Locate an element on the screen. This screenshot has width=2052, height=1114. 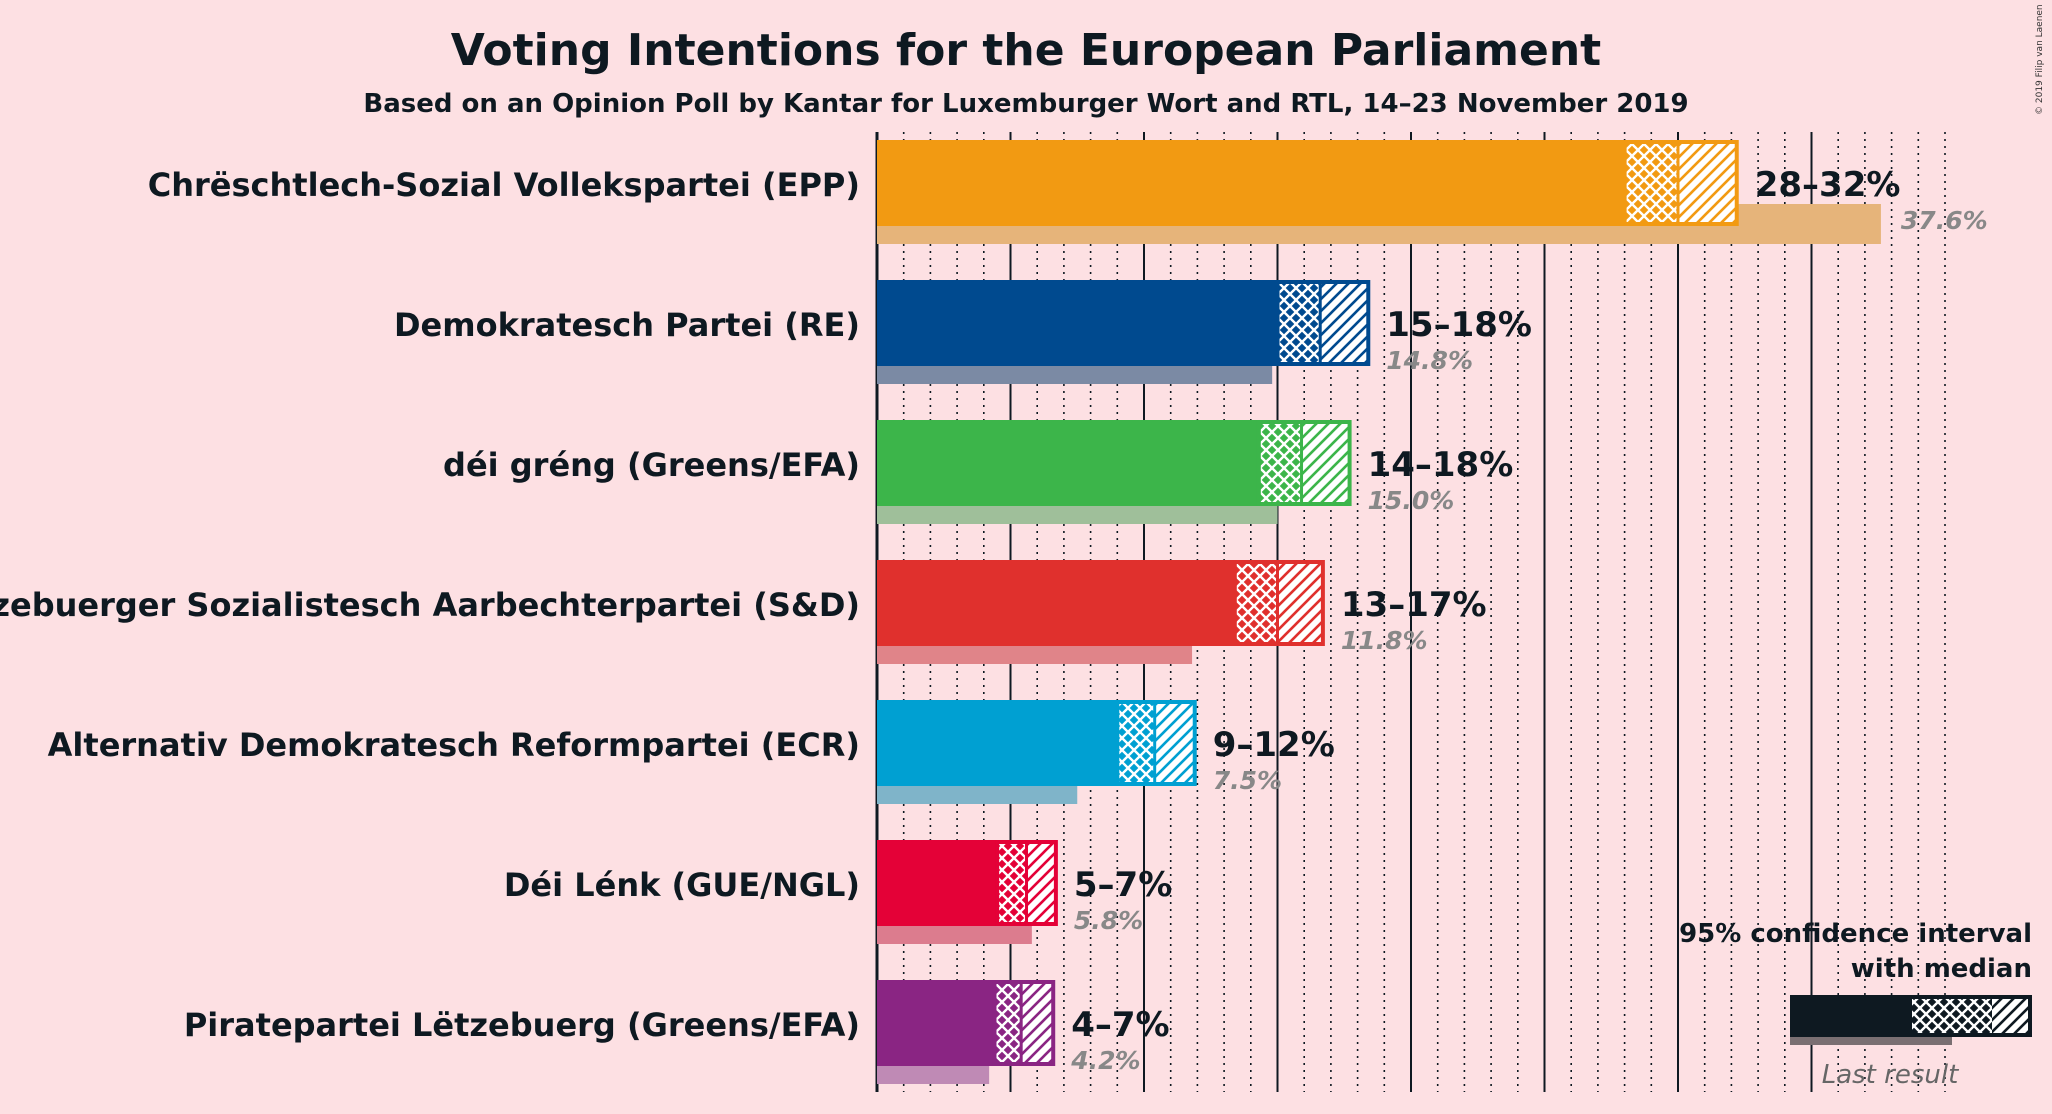
party-label: Piratepartei Lëtzebuerg (Greens/EFA) is located at coordinates (522, 1025).